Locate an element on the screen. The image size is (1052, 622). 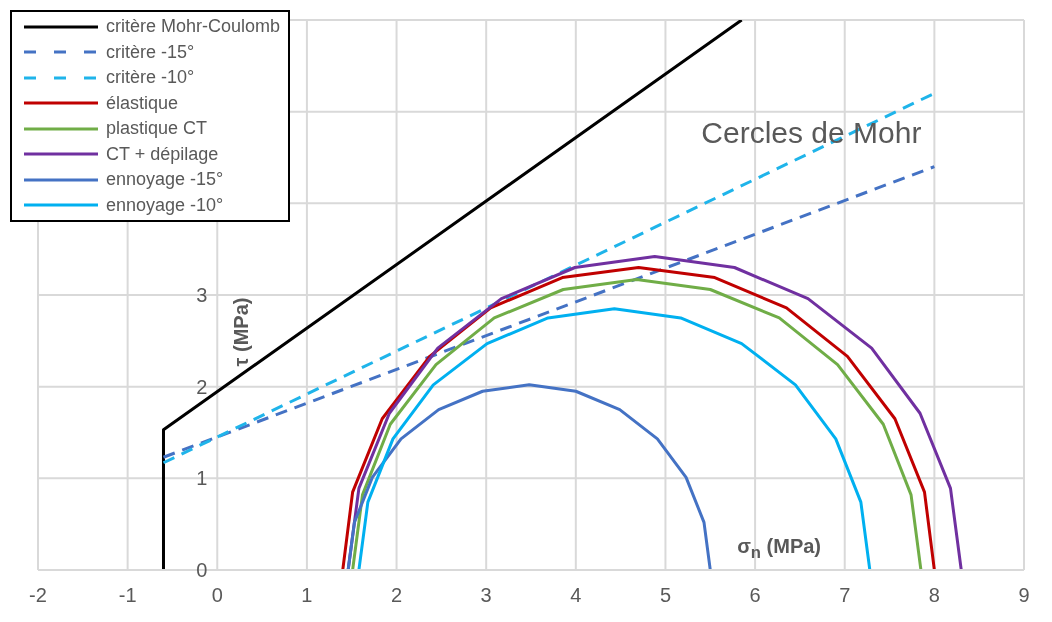
y-axis-title: τ (MPa) is located at coordinates (241, 332).